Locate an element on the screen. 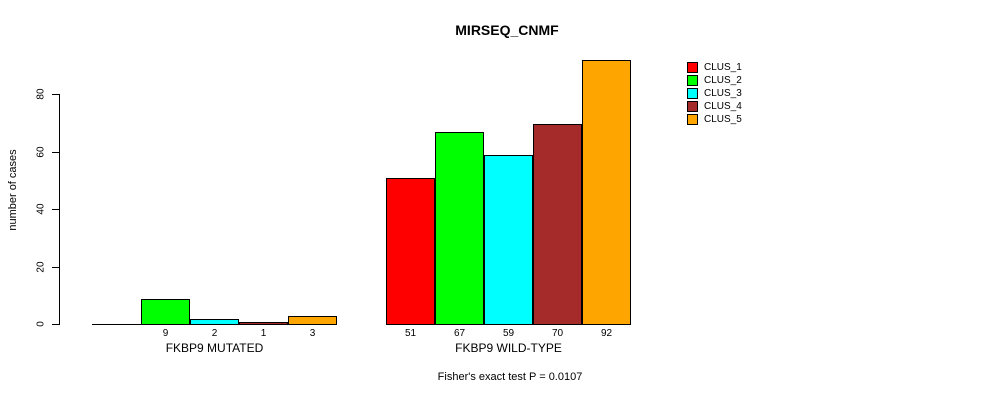  bar-value-label: 70 is located at coordinates (557, 333).